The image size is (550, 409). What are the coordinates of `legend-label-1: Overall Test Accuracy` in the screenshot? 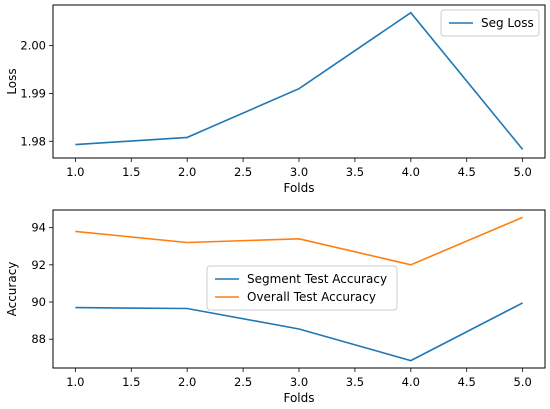 It's located at (311, 297).